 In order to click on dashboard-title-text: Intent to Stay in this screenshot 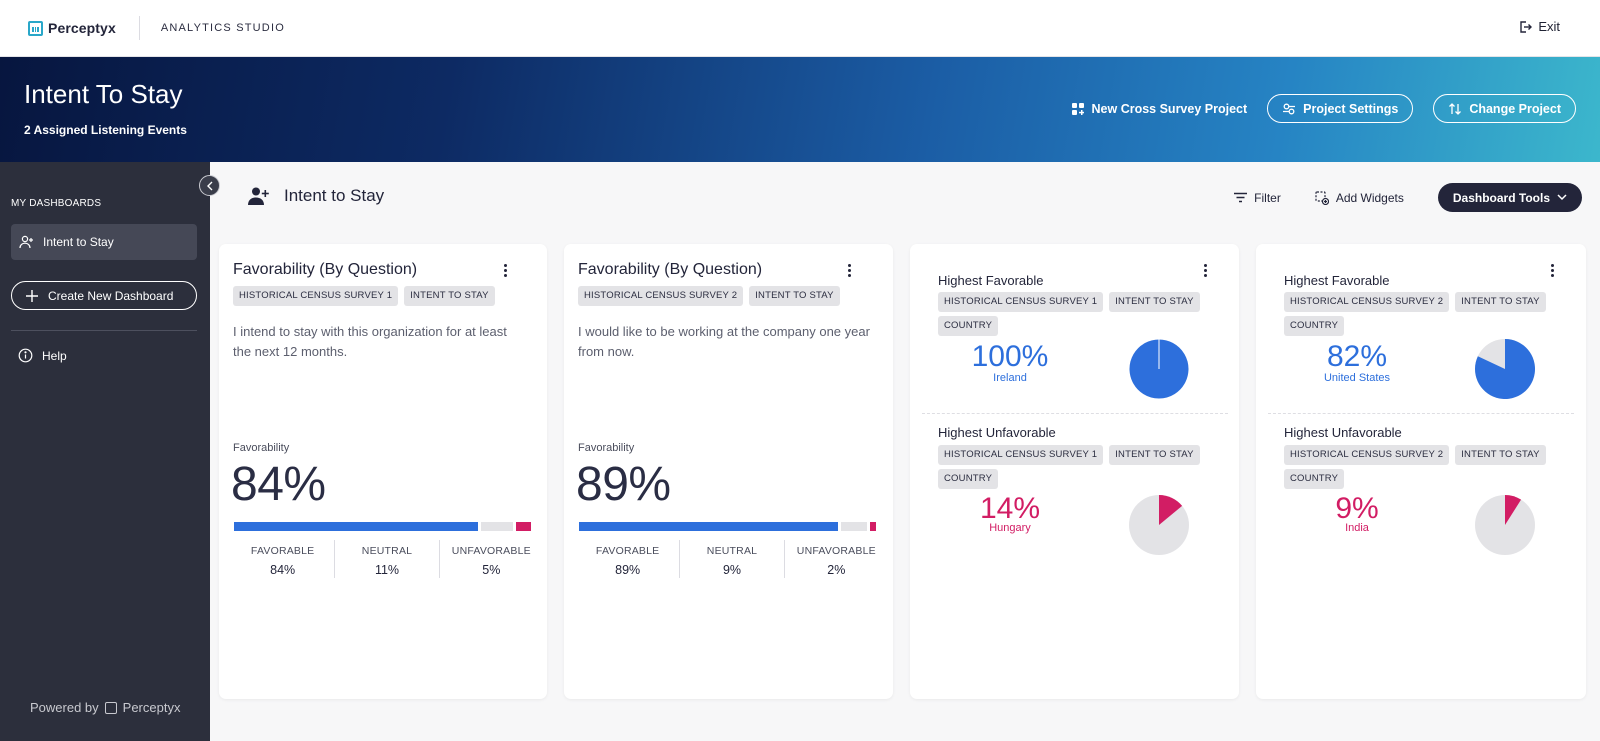, I will do `click(334, 195)`.